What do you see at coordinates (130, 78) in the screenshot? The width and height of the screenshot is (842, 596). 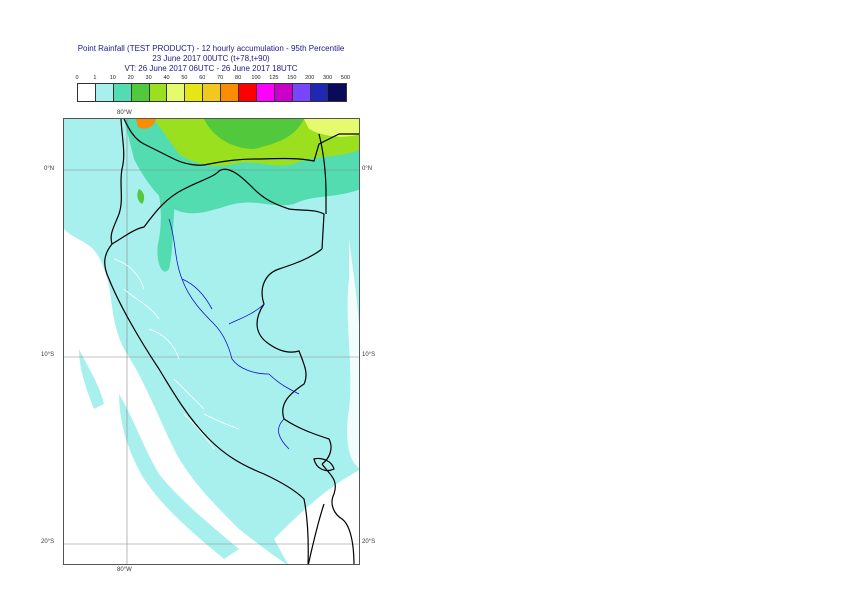 I see `legend-label: 20` at bounding box center [130, 78].